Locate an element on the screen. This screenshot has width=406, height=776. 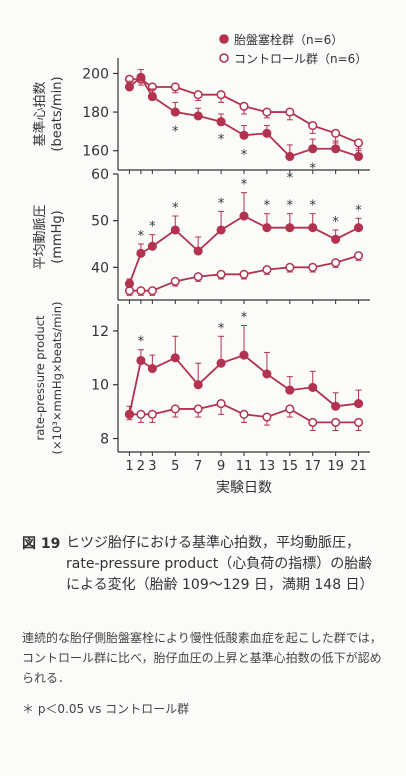
y-tick-label: 8 is located at coordinates (104, 440).